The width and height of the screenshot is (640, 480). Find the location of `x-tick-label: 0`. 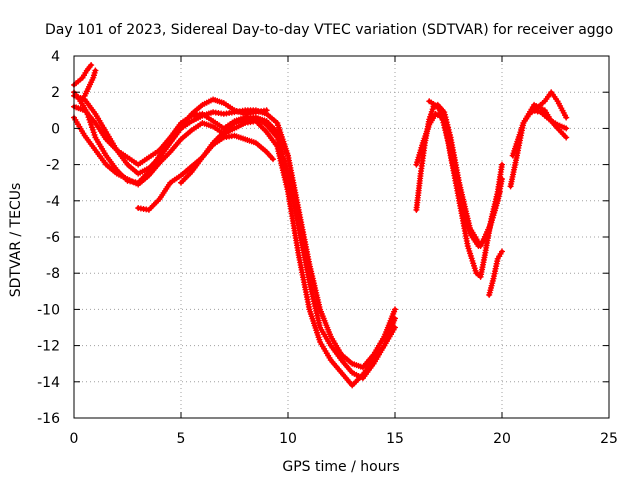

x-tick-label: 0 is located at coordinates (74, 439).